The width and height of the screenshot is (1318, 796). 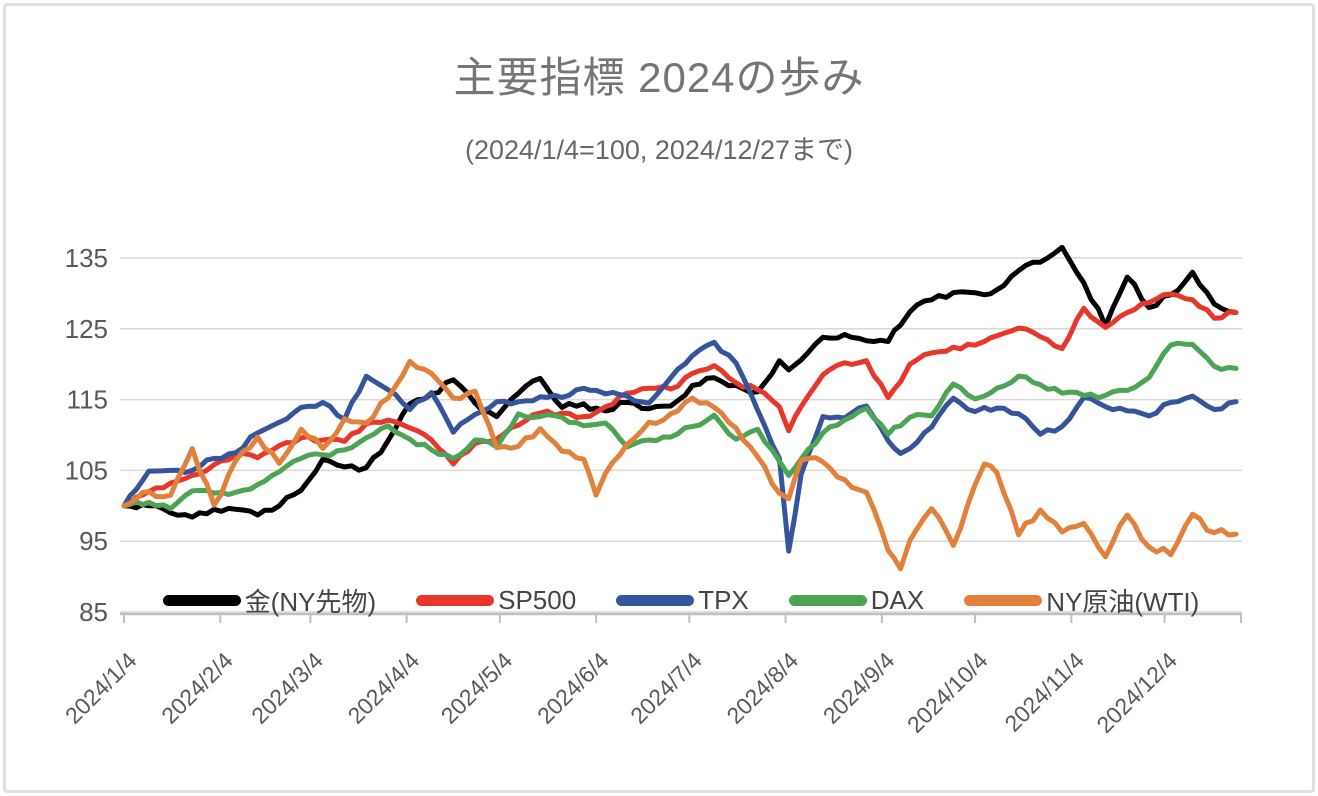 I want to click on legend-item-金(NY先物): 金(NY先物), so click(x=269, y=600).